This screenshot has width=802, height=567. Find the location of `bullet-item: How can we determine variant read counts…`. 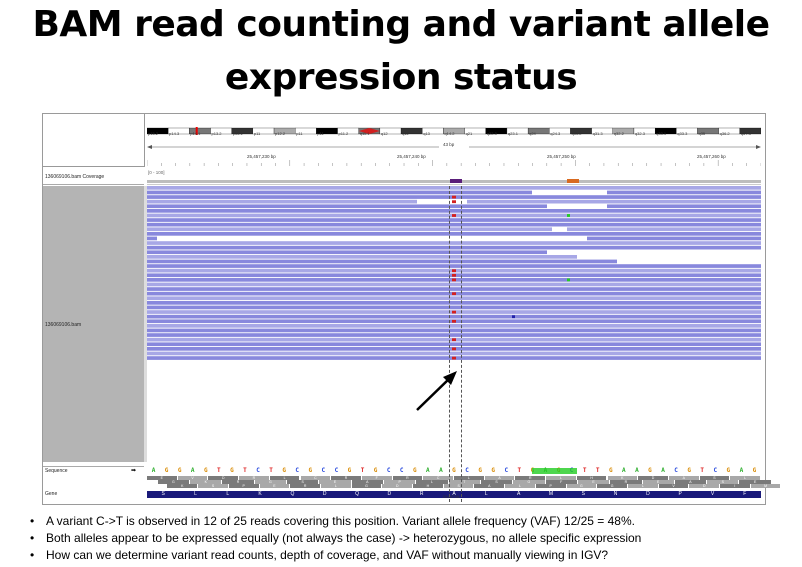

bullet-item: How can we determine variant read counts… is located at coordinates (335, 555).